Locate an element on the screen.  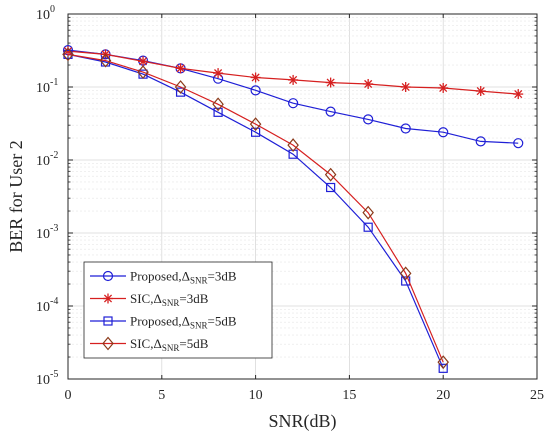
legend-item: SIC,ΔSNR=3dB is located at coordinates (149, 299).